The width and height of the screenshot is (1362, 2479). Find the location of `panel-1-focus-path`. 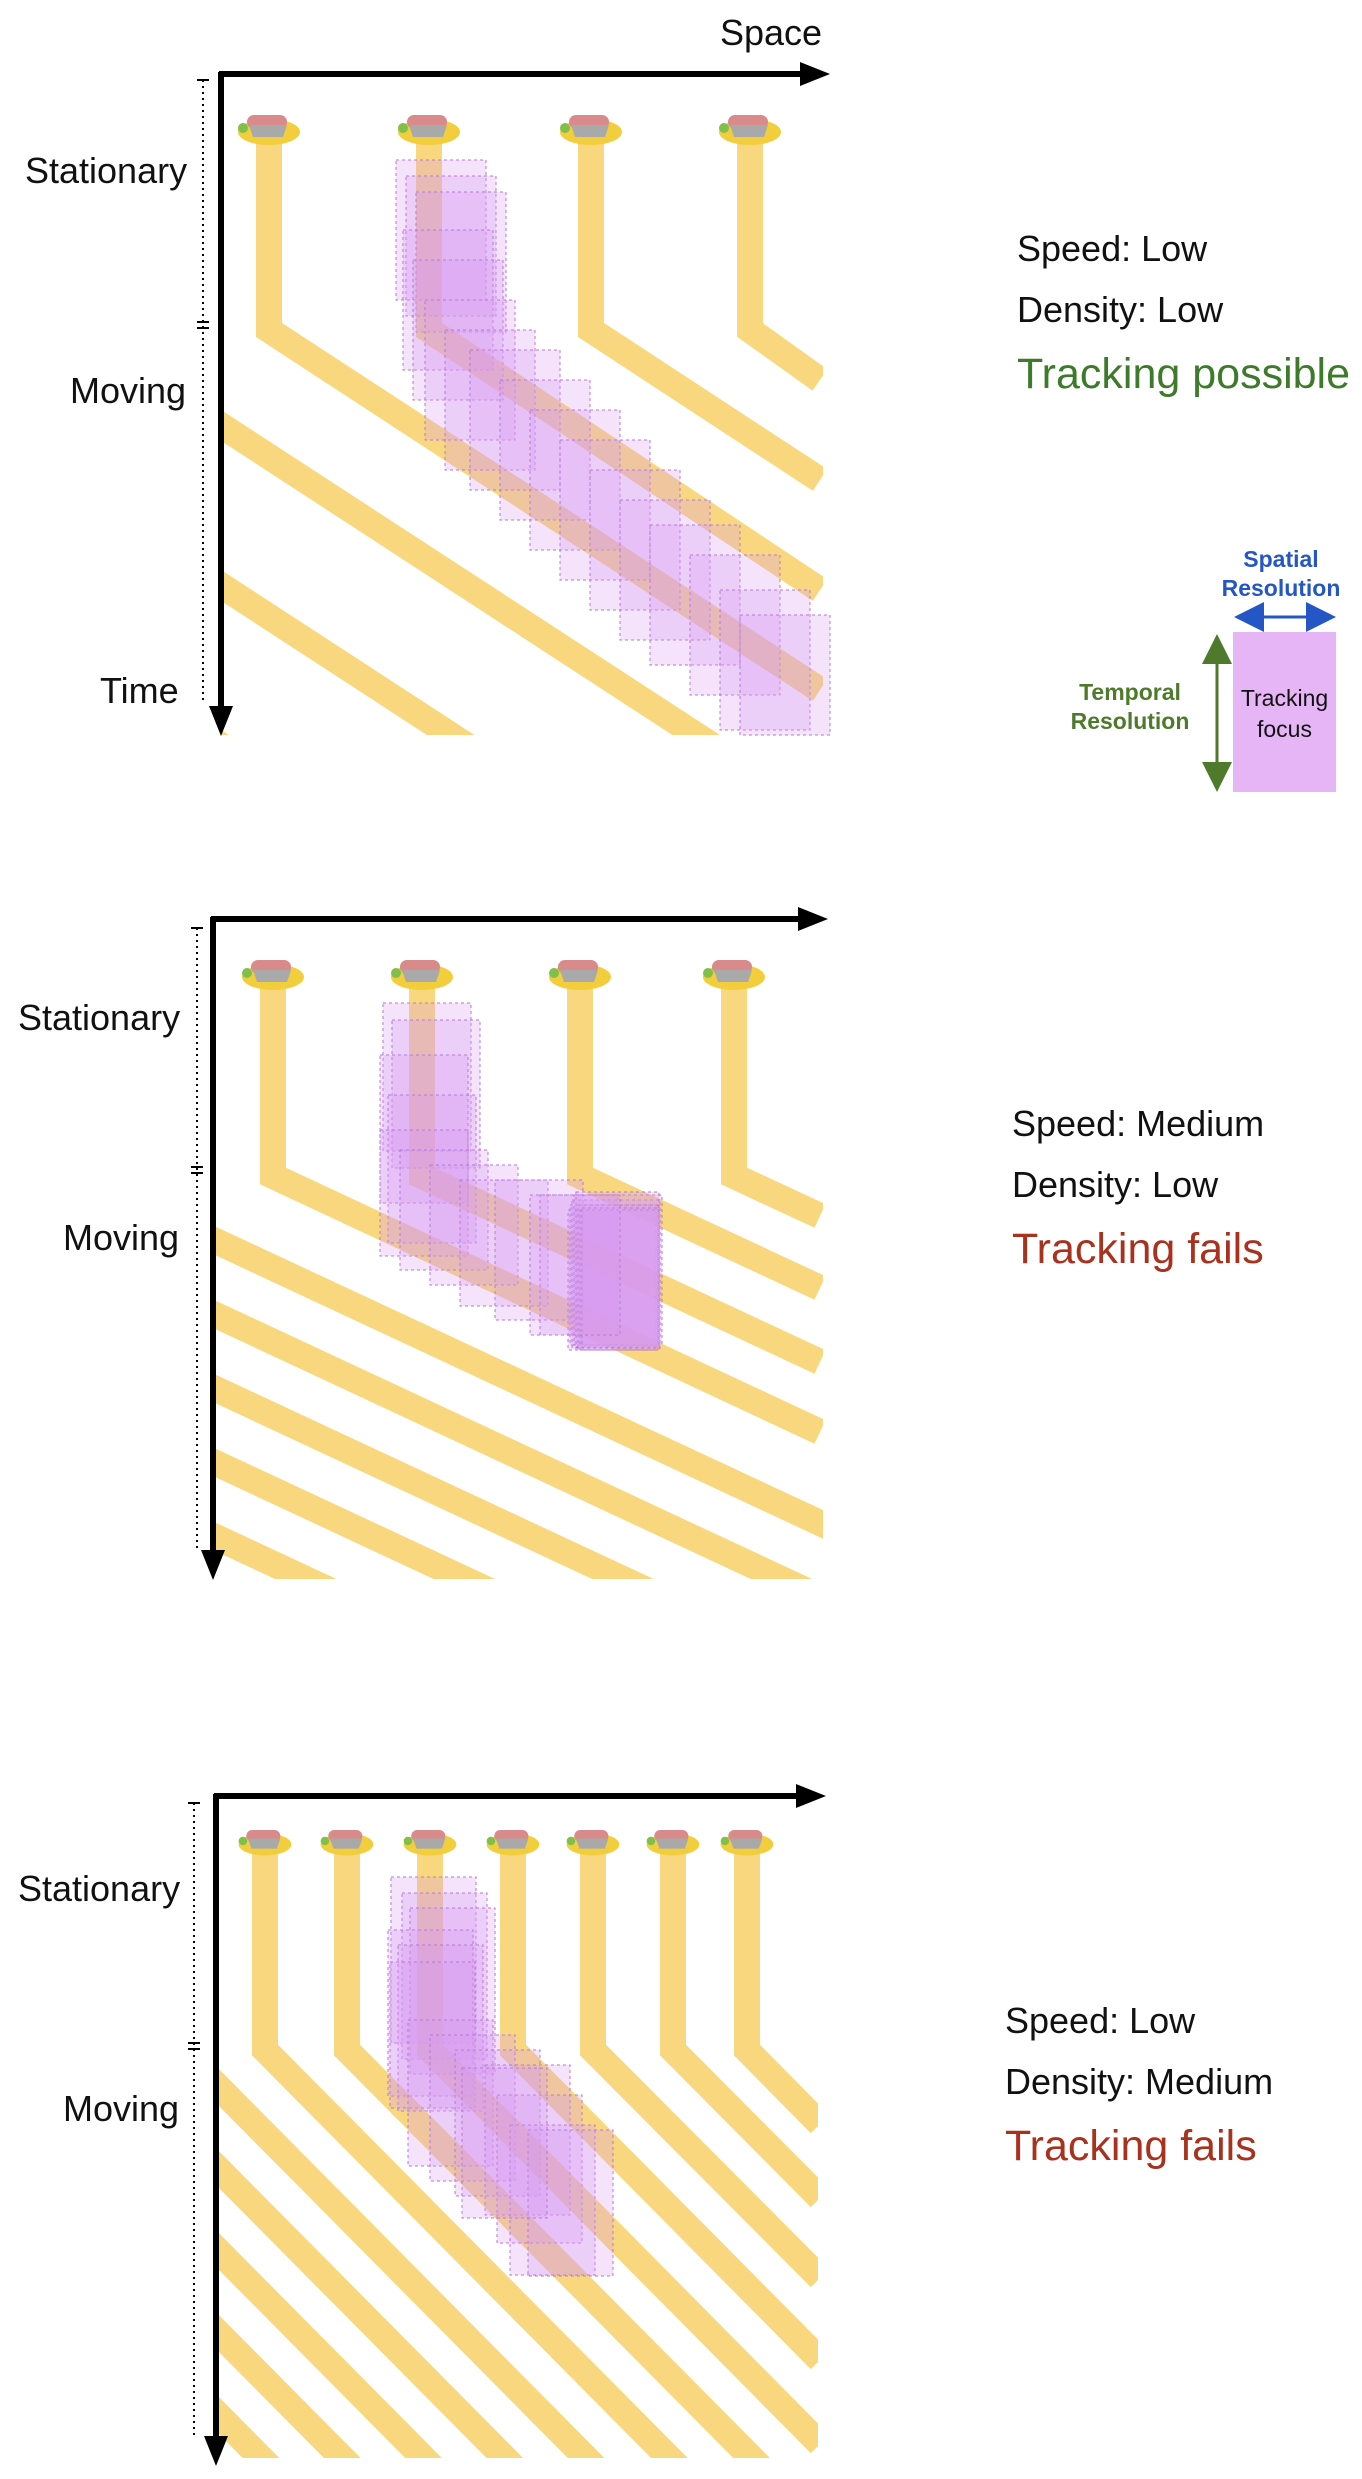

panel-1-focus-path is located at coordinates (613, 447).